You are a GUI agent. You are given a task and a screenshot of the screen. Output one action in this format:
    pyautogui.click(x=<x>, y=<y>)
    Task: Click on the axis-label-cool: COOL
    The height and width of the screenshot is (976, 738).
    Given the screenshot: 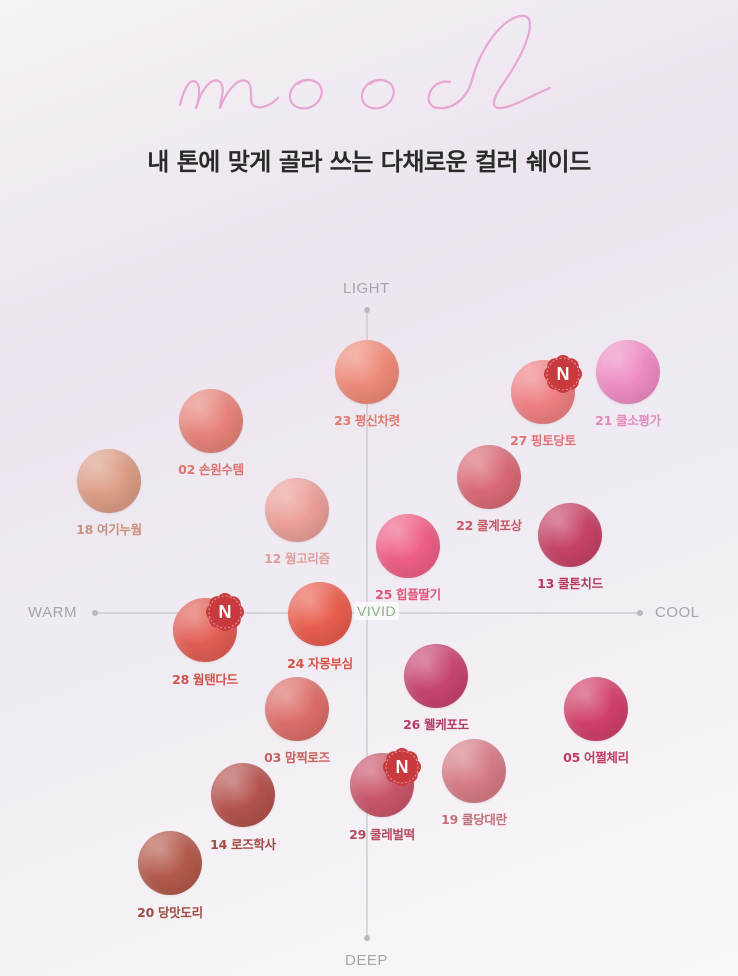 What is the action you would take?
    pyautogui.click(x=677, y=612)
    